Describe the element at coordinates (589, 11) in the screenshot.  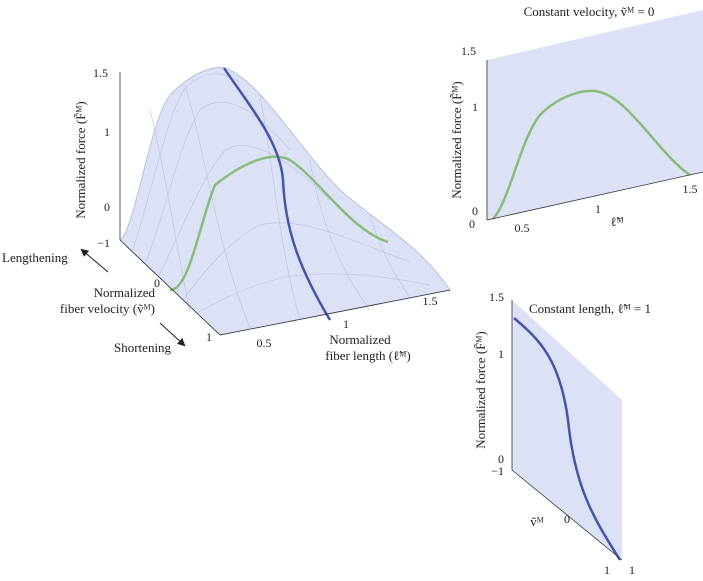
I see `panel-title: Constant velocity, ṽᴹ = 0` at that location.